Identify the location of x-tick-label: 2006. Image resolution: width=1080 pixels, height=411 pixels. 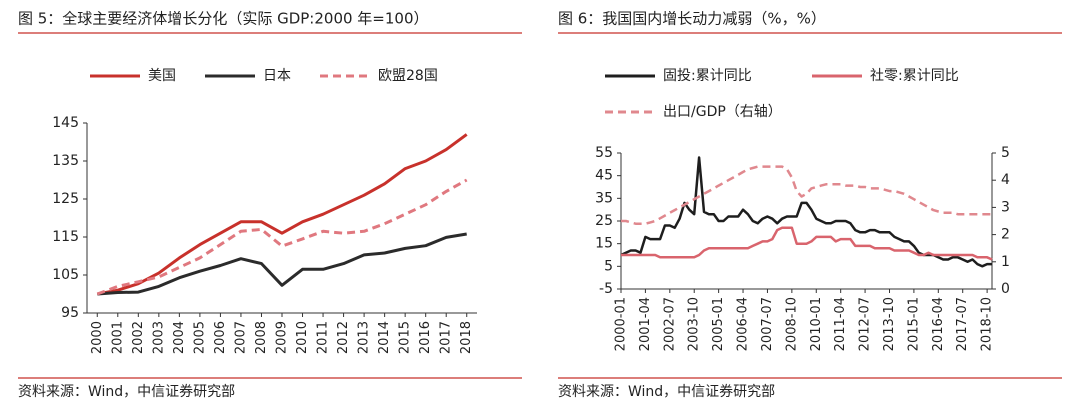
(220, 337).